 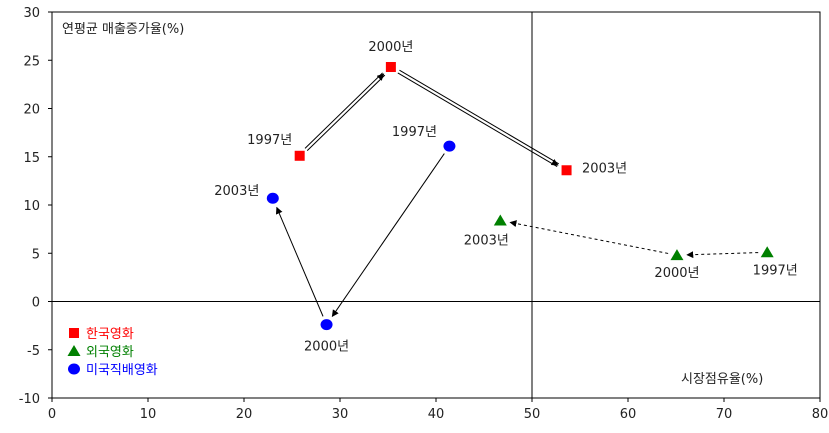 What do you see at coordinates (52, 414) in the screenshot?
I see `x-tick-label: 0` at bounding box center [52, 414].